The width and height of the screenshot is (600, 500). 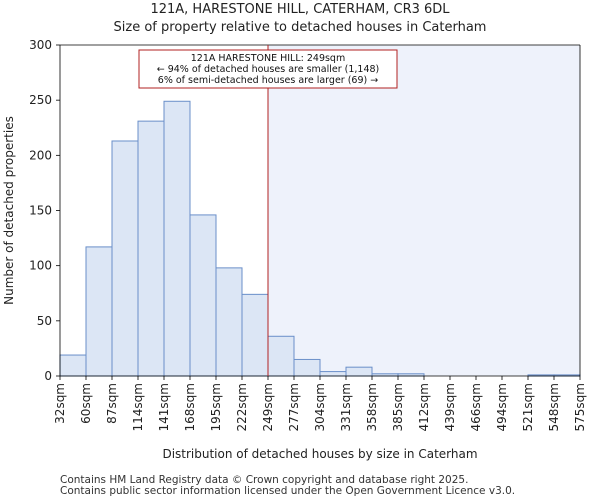 I want to click on y-tick-label: 50, so click(x=44, y=321).